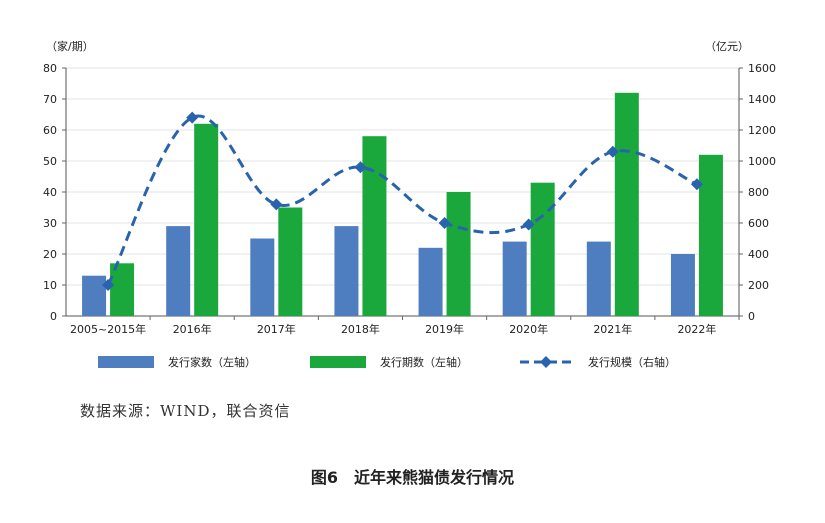 This screenshot has width=825, height=523. I want to click on left-tick-label: 20, so click(50, 254).